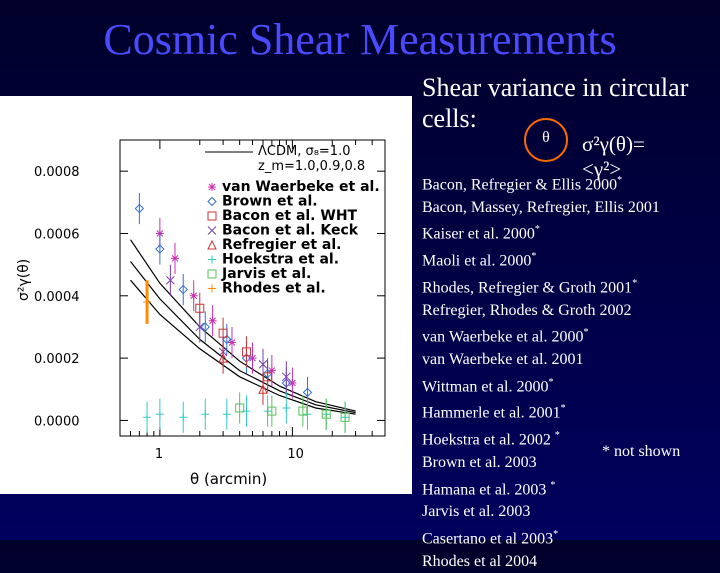 The height and width of the screenshot is (573, 720). Describe the element at coordinates (555, 87) in the screenshot. I see `caption-line-1: Shear variance in circular` at that location.